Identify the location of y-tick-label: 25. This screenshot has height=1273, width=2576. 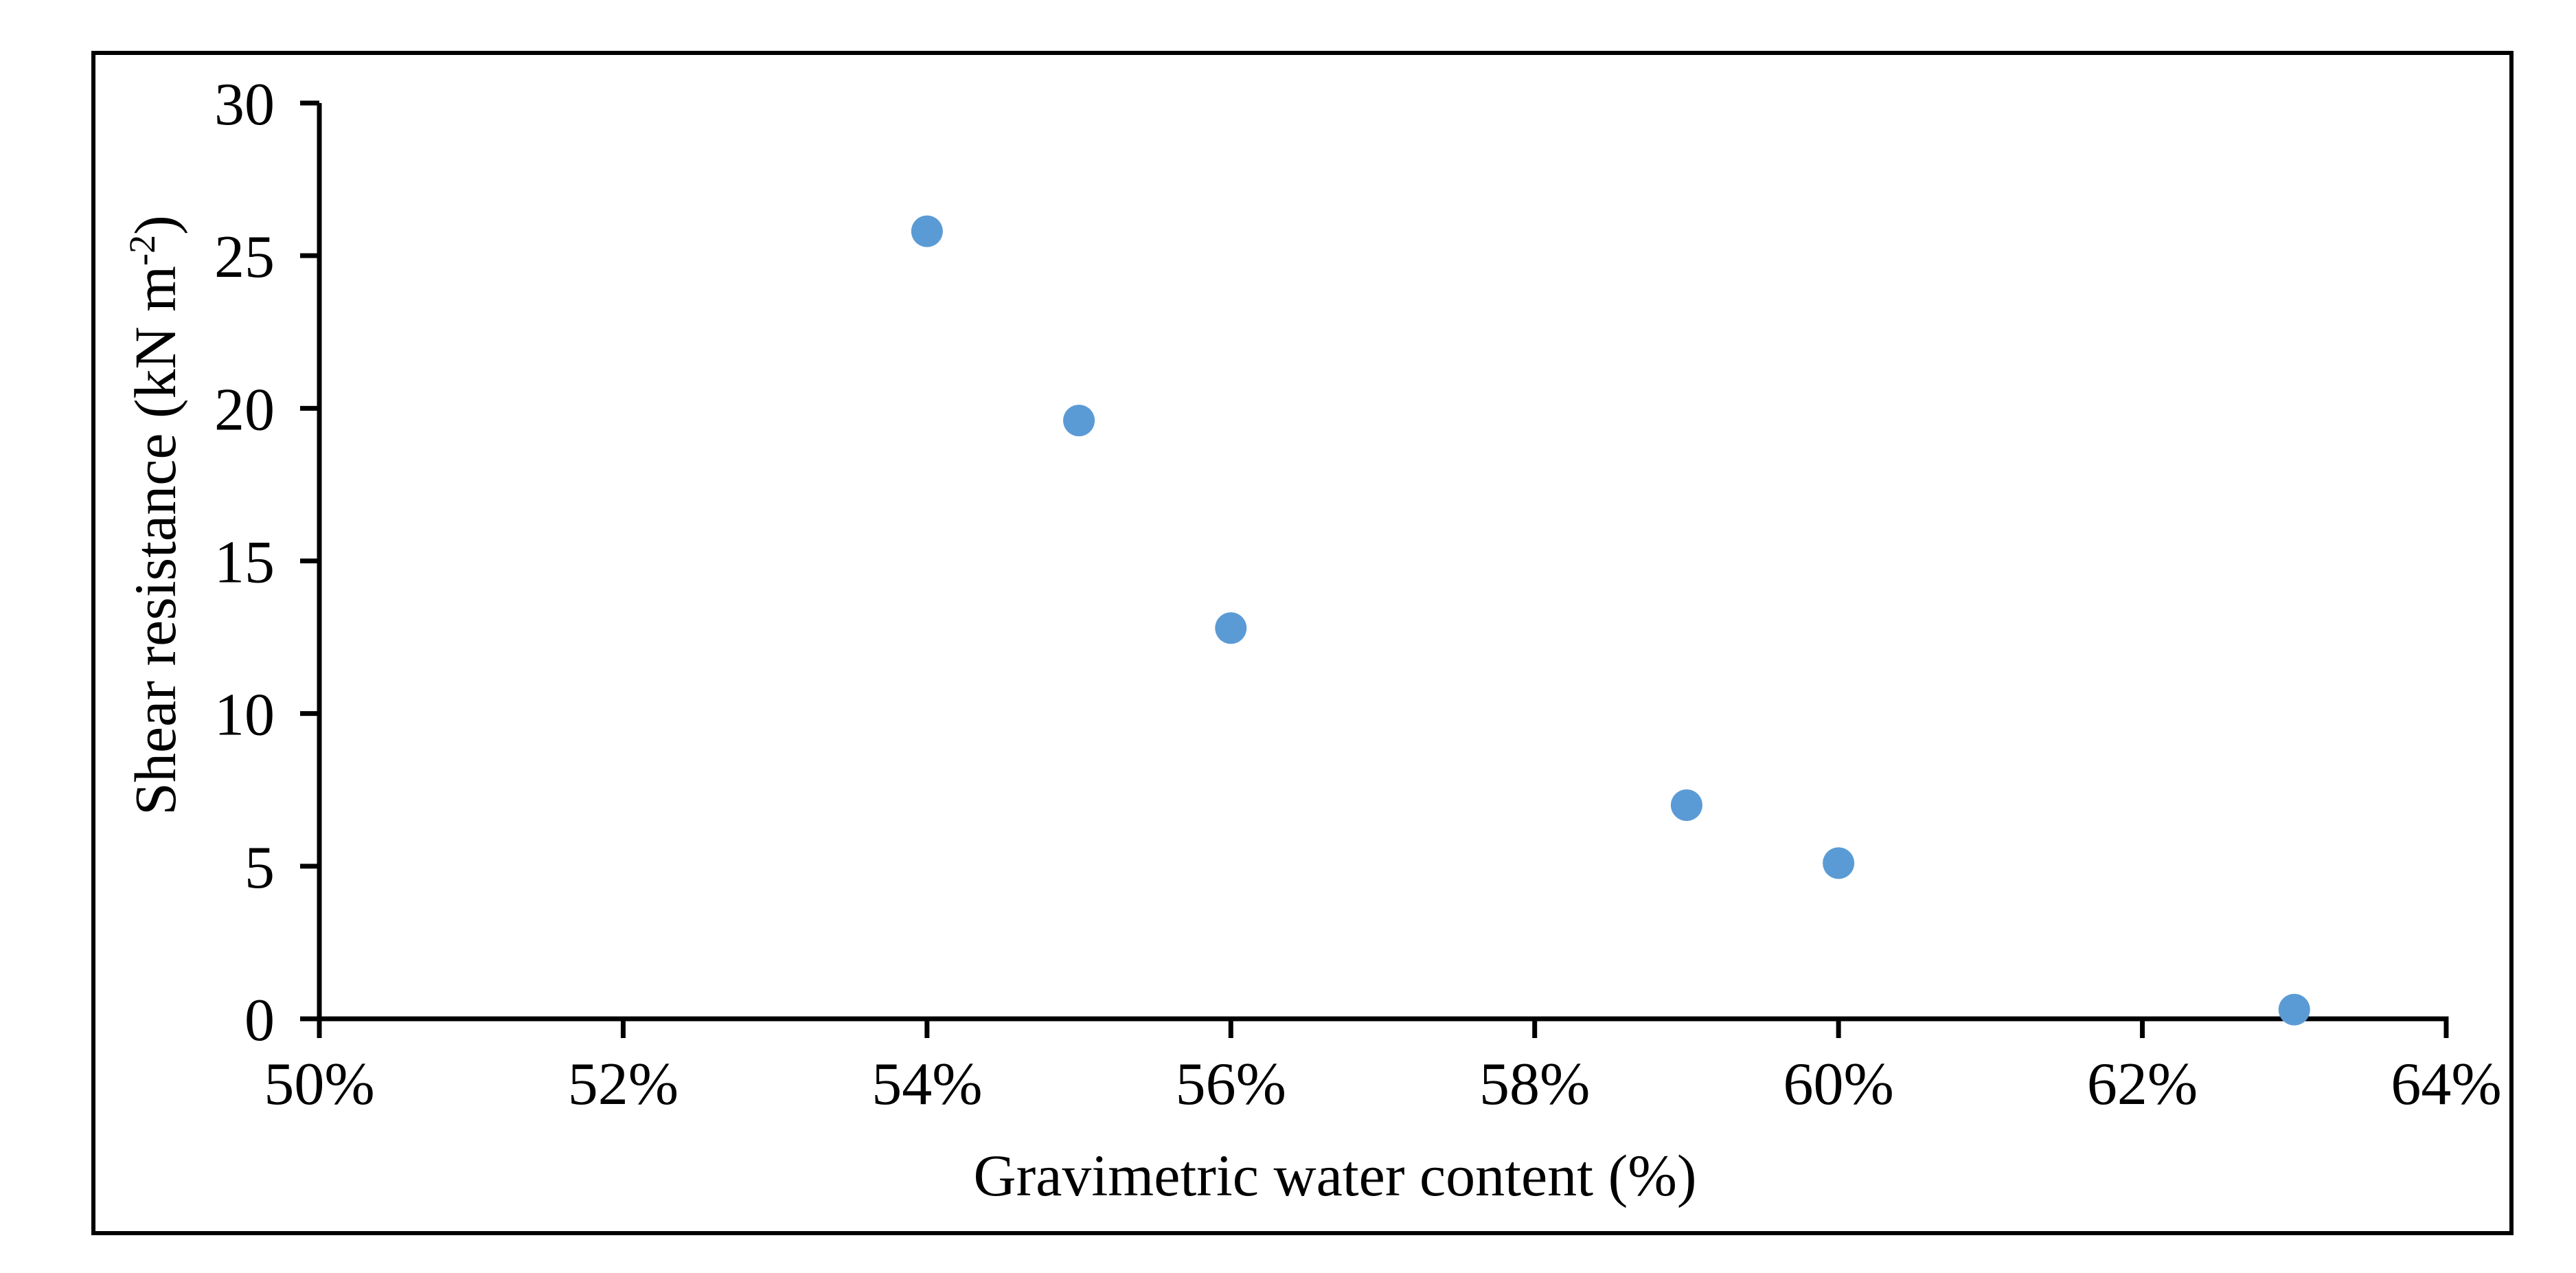
(244, 257).